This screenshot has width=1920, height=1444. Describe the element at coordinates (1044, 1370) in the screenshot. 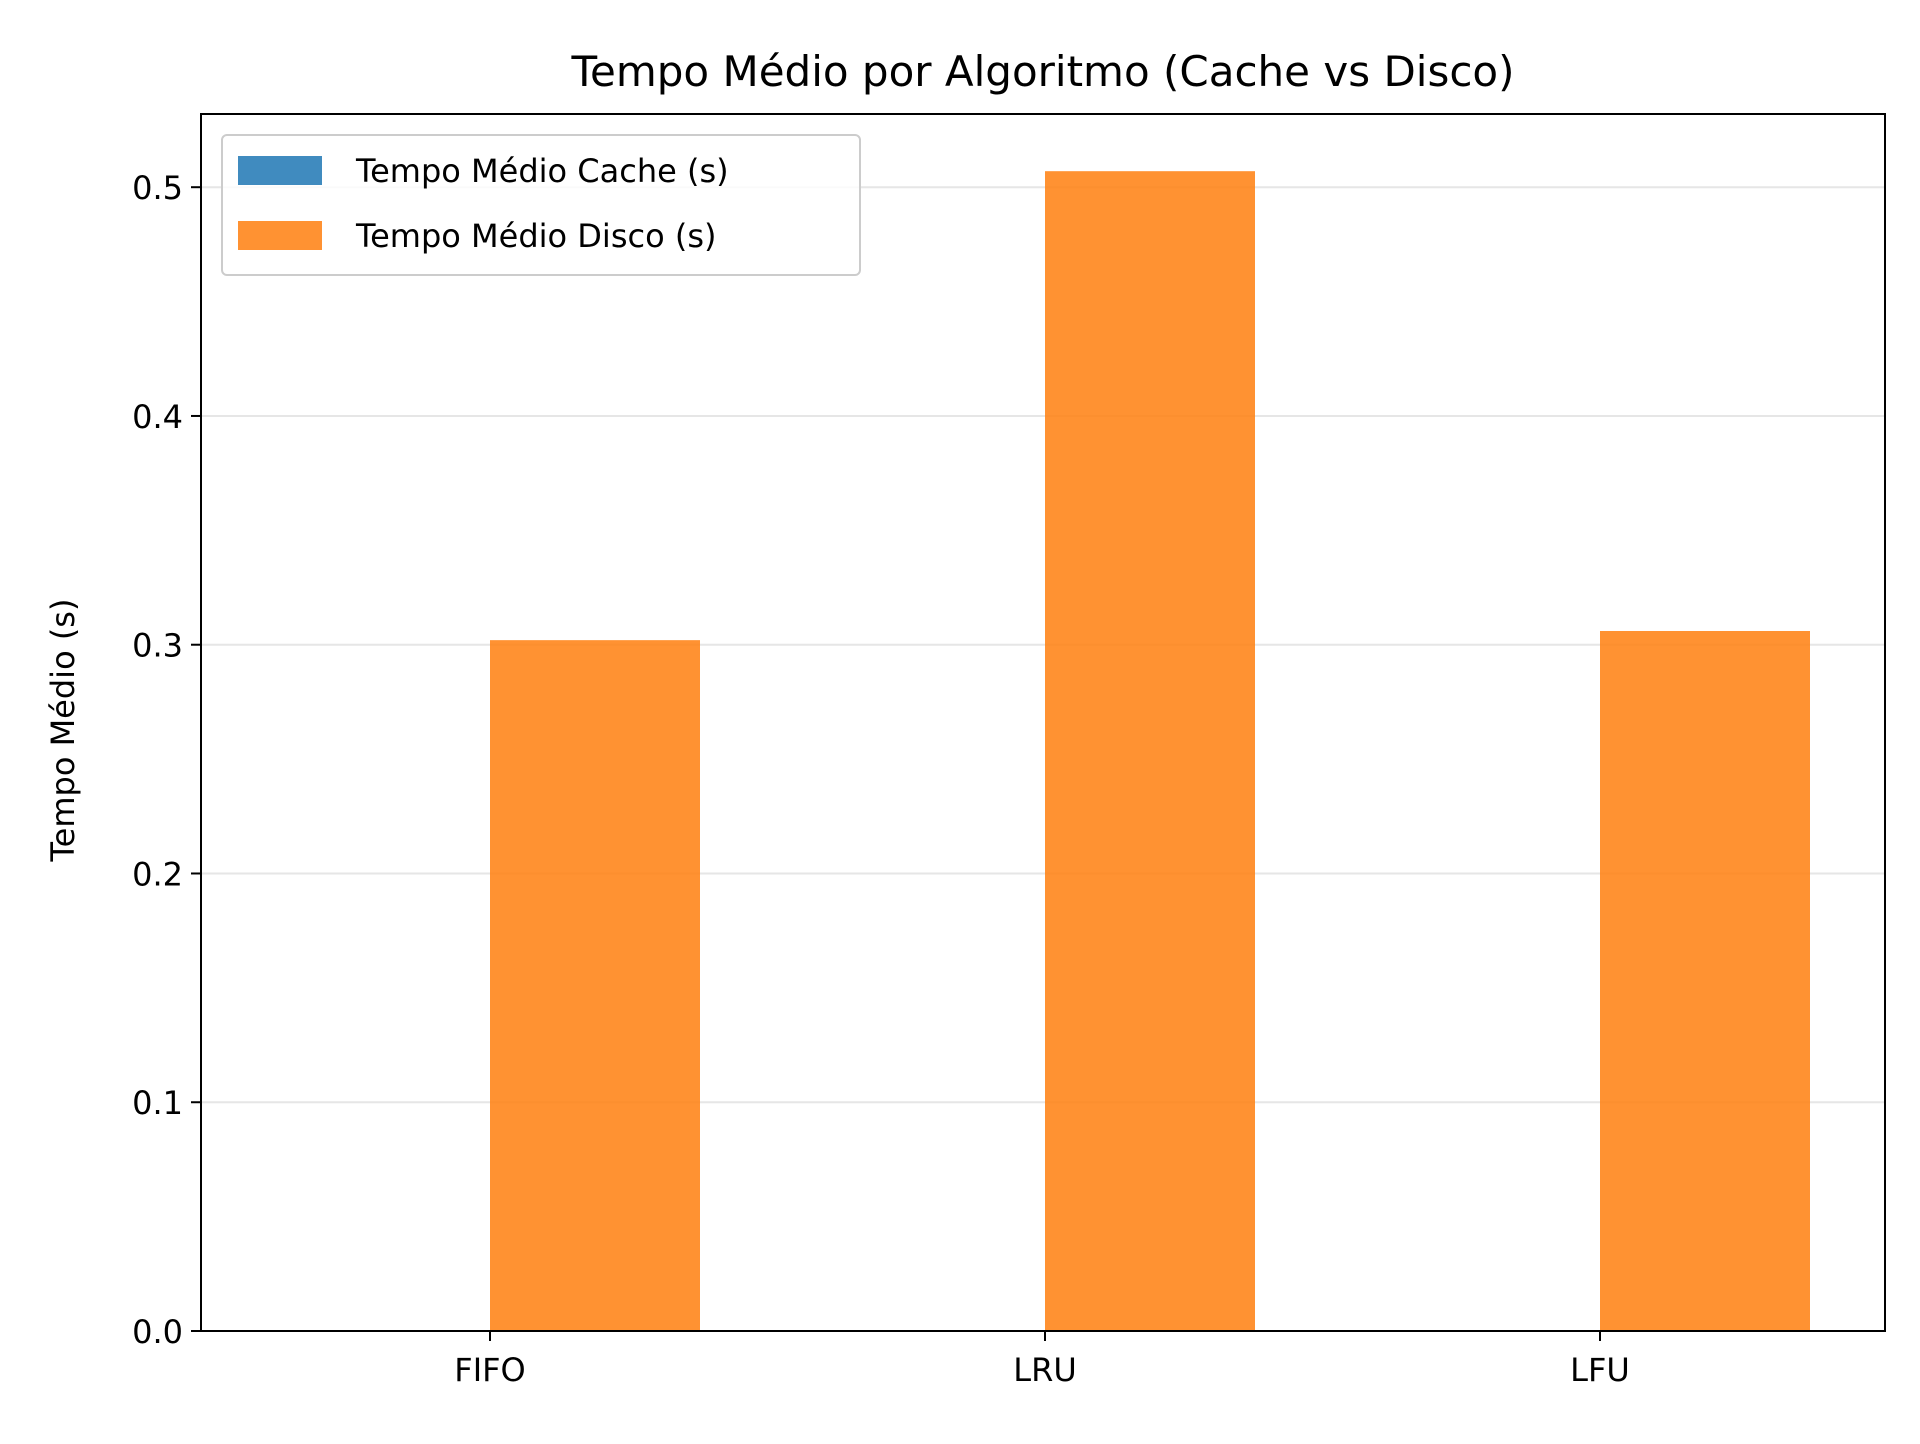

I see `x-tick-label: LRU` at that location.